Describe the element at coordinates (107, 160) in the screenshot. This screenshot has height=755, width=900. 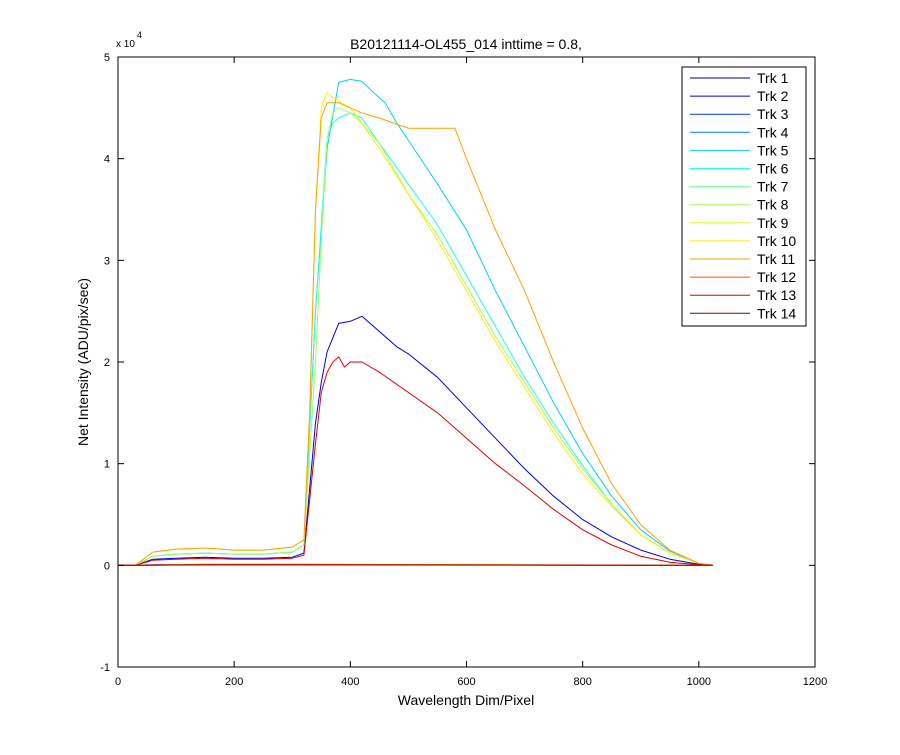
I see `y-tick-label: 4` at that location.